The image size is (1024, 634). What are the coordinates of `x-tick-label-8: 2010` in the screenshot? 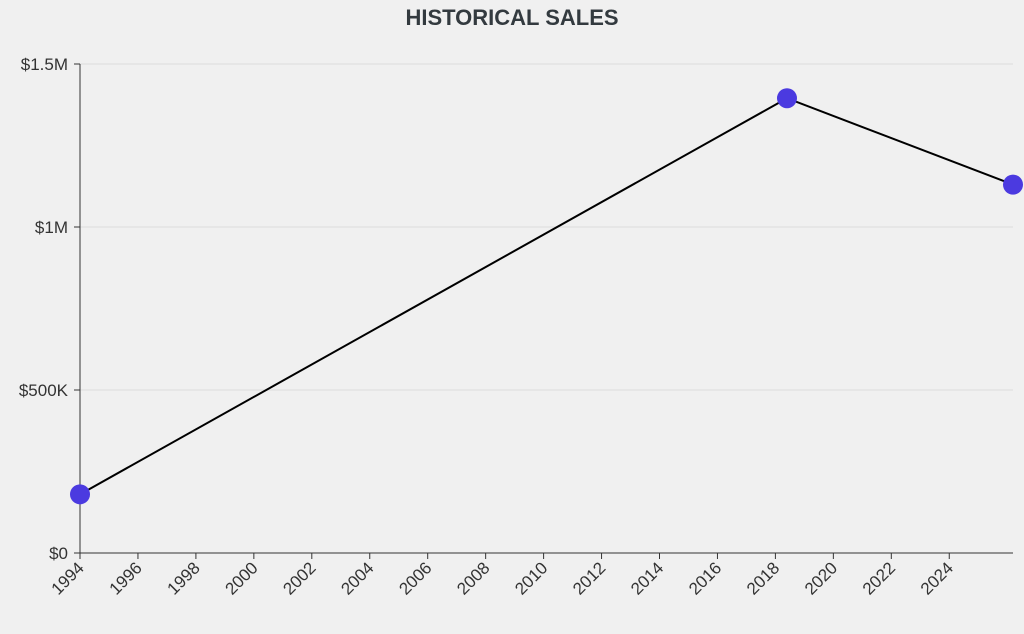 It's located at (531, 578).